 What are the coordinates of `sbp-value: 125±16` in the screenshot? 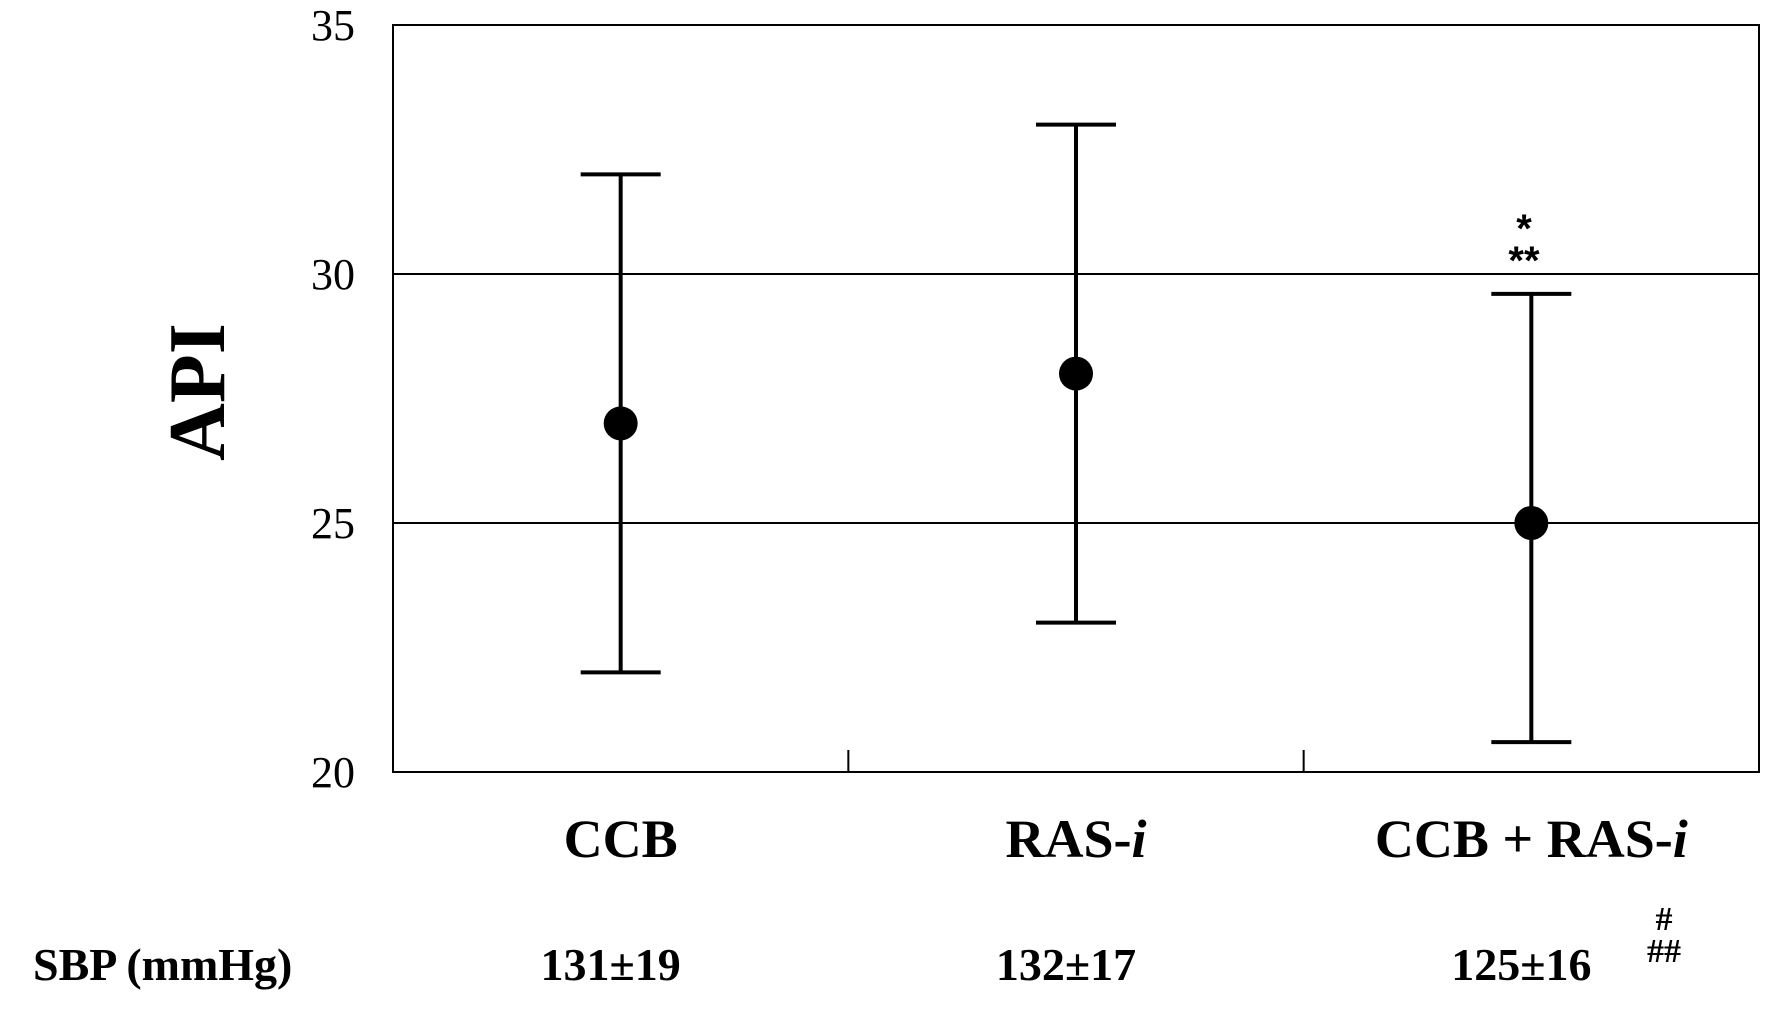 It's located at (1521, 964).